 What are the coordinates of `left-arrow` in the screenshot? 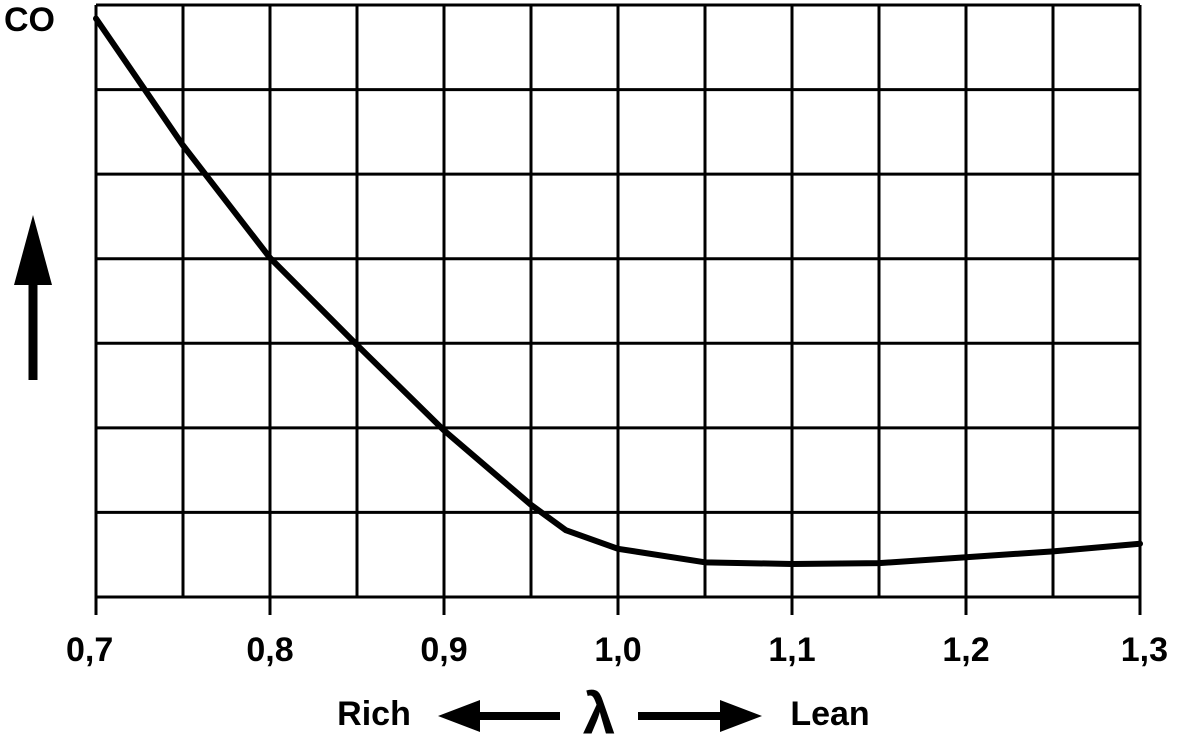 It's located at (499, 716).